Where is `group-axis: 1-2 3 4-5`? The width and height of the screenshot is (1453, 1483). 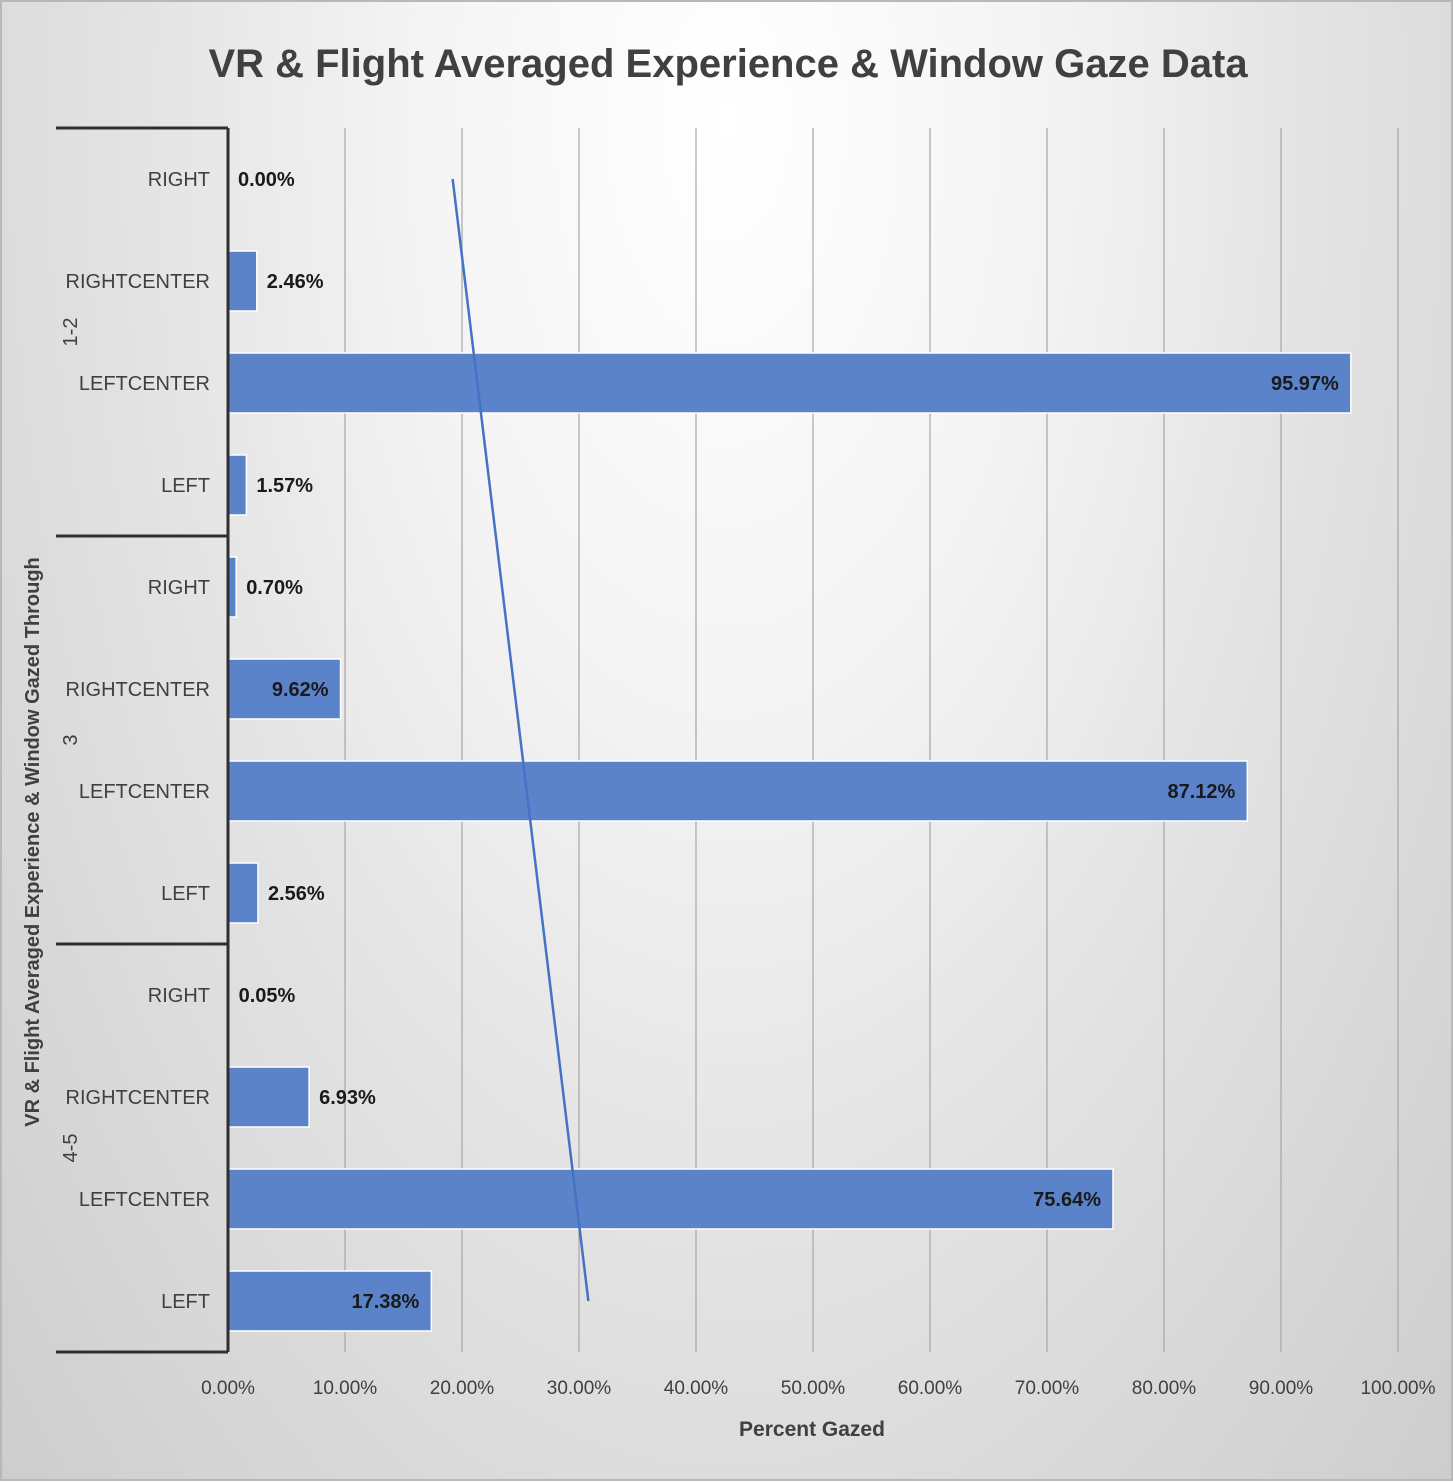 group-axis: 1-2 3 4-5 is located at coordinates (143, 740).